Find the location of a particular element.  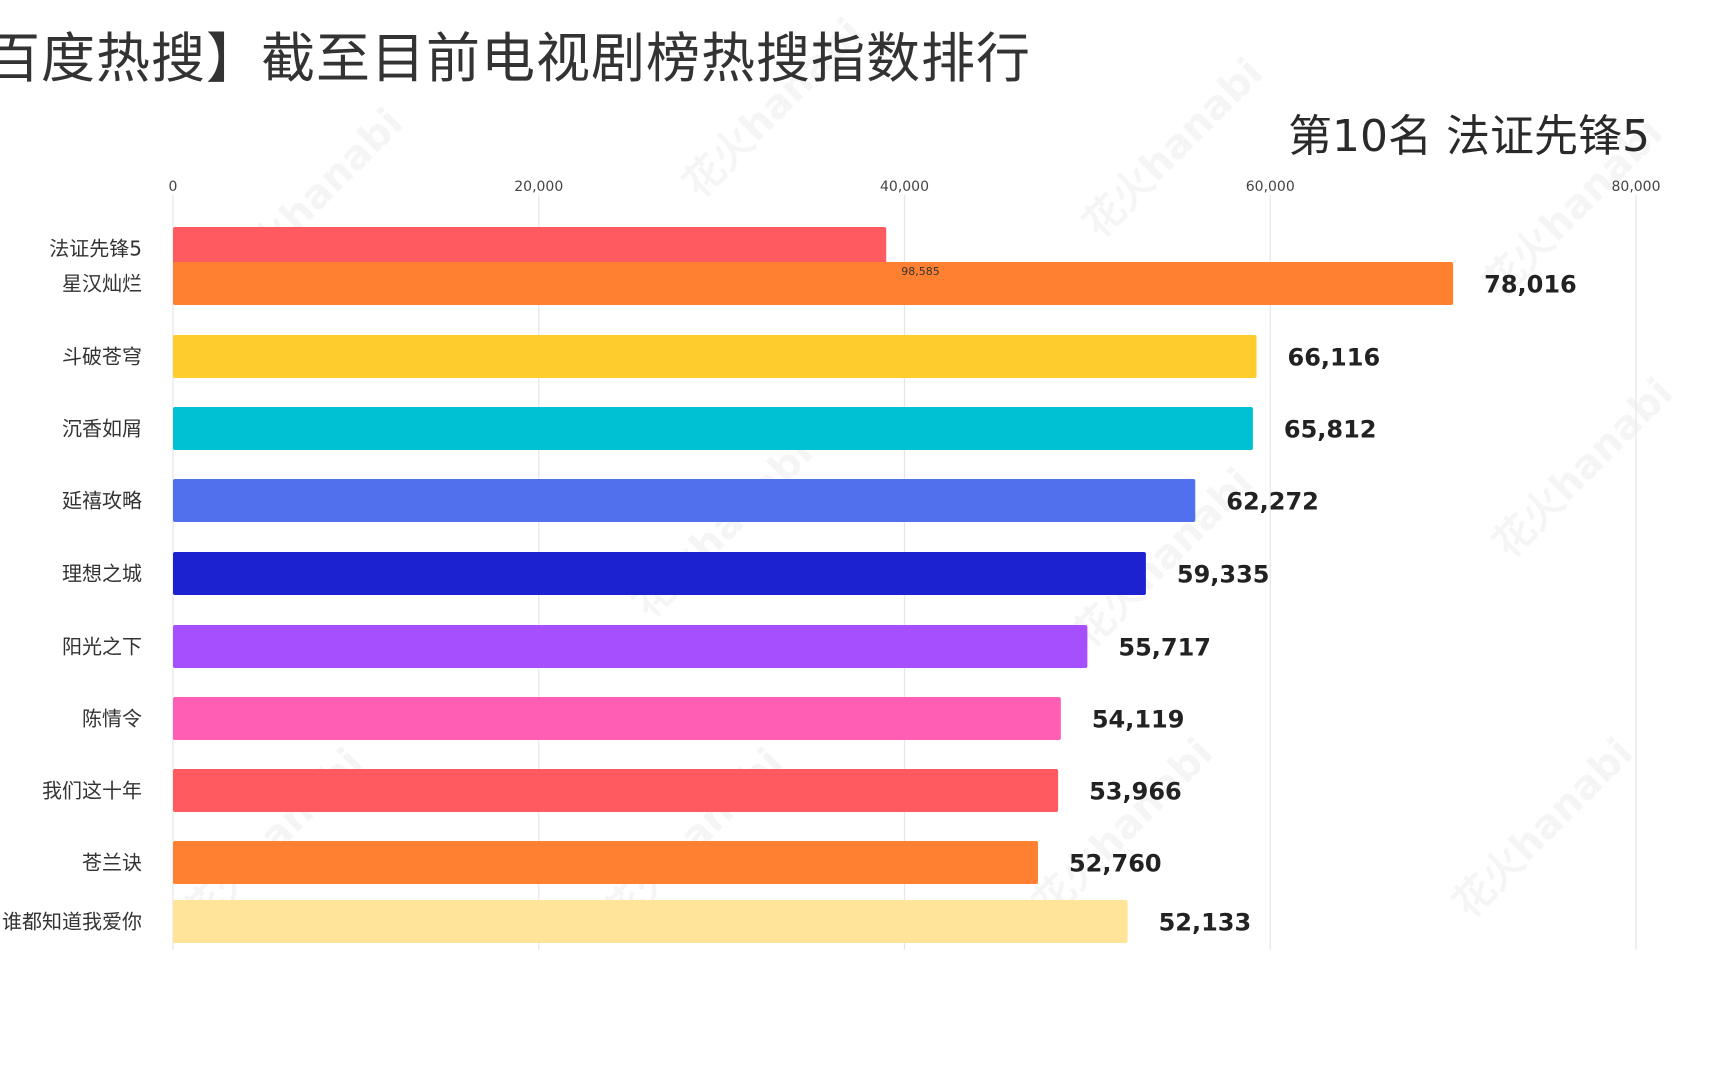

category-label: 斗破苍穹 is located at coordinates (102, 357).